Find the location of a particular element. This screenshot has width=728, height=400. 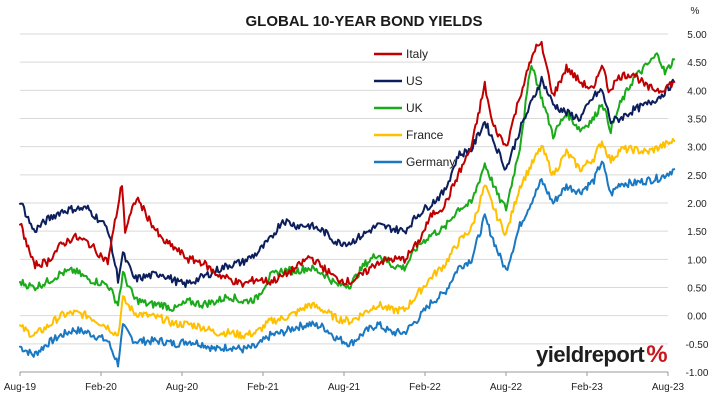

y-tick-label: -0.50 is located at coordinates (697, 345).